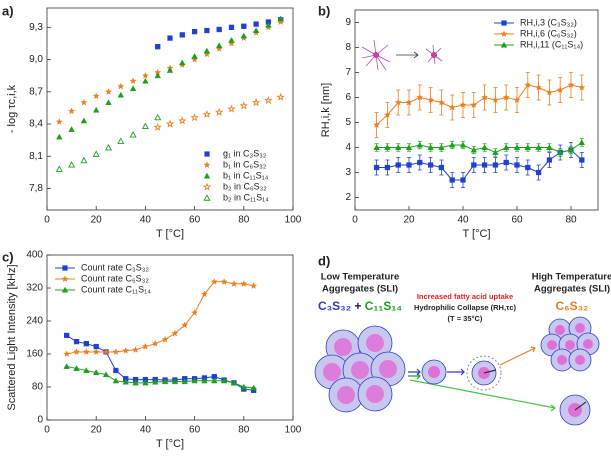  What do you see at coordinates (384, 306) in the screenshot?
I see `species: C₁₁S₁₄` at bounding box center [384, 306].